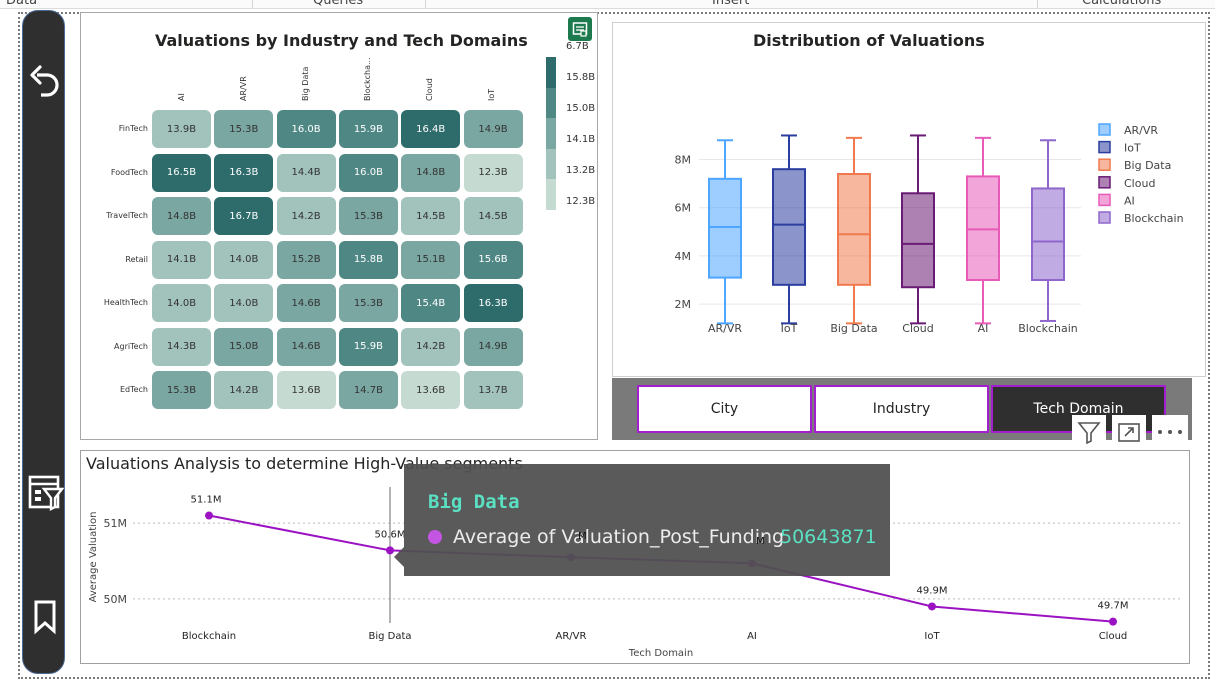 This screenshot has height=688, width=1215. What do you see at coordinates (431, 303) in the screenshot?
I see `heatmap-cell: 15.4B` at bounding box center [431, 303].